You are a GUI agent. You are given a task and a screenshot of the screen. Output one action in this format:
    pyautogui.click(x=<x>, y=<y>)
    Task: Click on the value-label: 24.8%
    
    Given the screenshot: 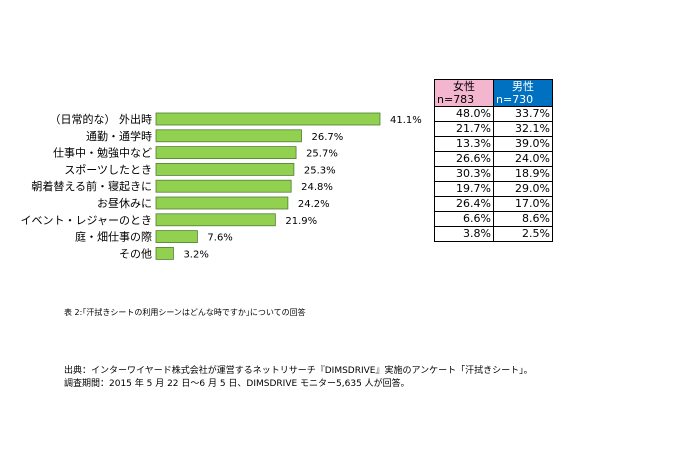 What is the action you would take?
    pyautogui.click(x=317, y=187)
    